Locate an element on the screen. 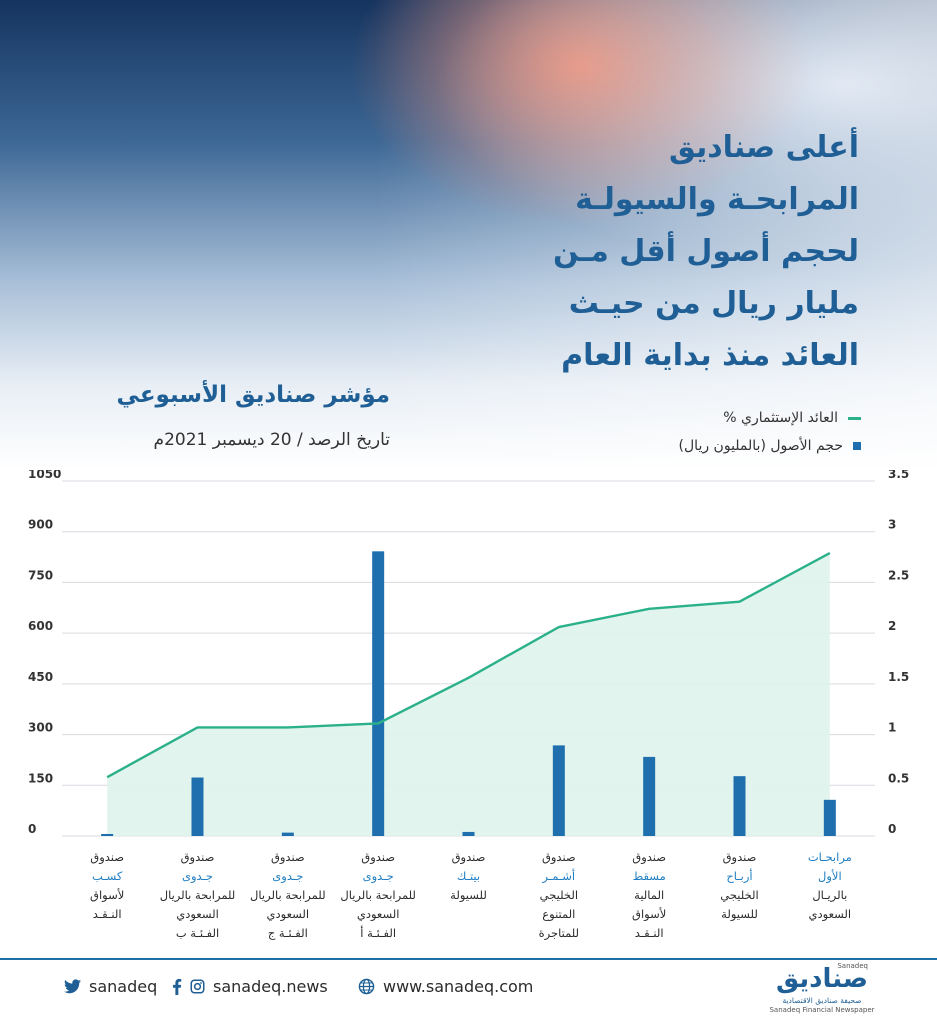 This screenshot has width=937, height=1024. twitter-icon is located at coordinates (72, 986).